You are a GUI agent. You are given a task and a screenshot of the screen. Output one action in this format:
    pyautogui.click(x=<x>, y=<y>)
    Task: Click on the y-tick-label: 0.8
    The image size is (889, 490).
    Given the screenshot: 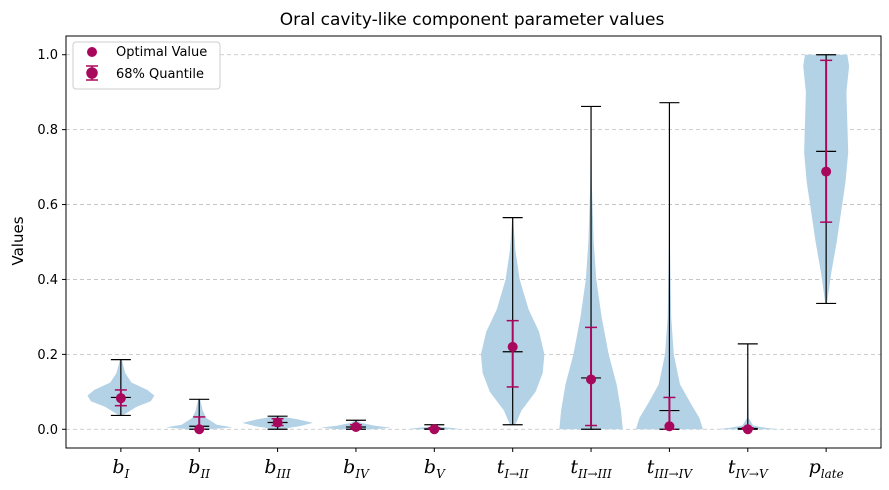 What is the action you would take?
    pyautogui.click(x=47, y=130)
    